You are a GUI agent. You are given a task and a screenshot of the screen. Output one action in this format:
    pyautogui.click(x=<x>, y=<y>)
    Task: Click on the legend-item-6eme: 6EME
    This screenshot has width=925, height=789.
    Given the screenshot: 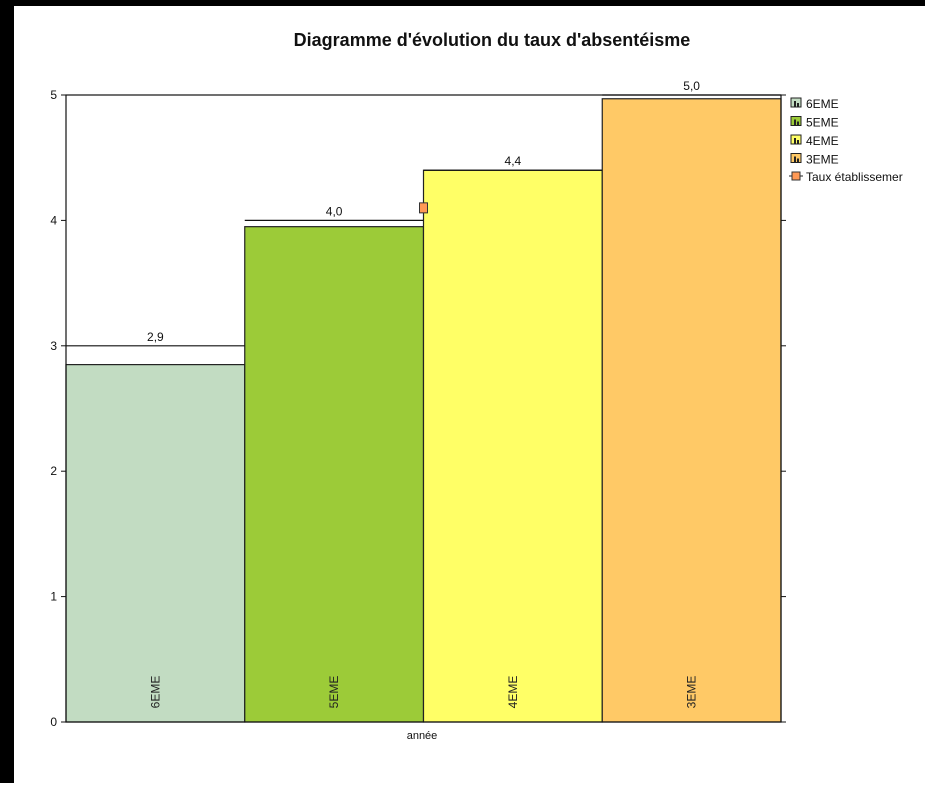 What is the action you would take?
    pyautogui.click(x=814, y=104)
    